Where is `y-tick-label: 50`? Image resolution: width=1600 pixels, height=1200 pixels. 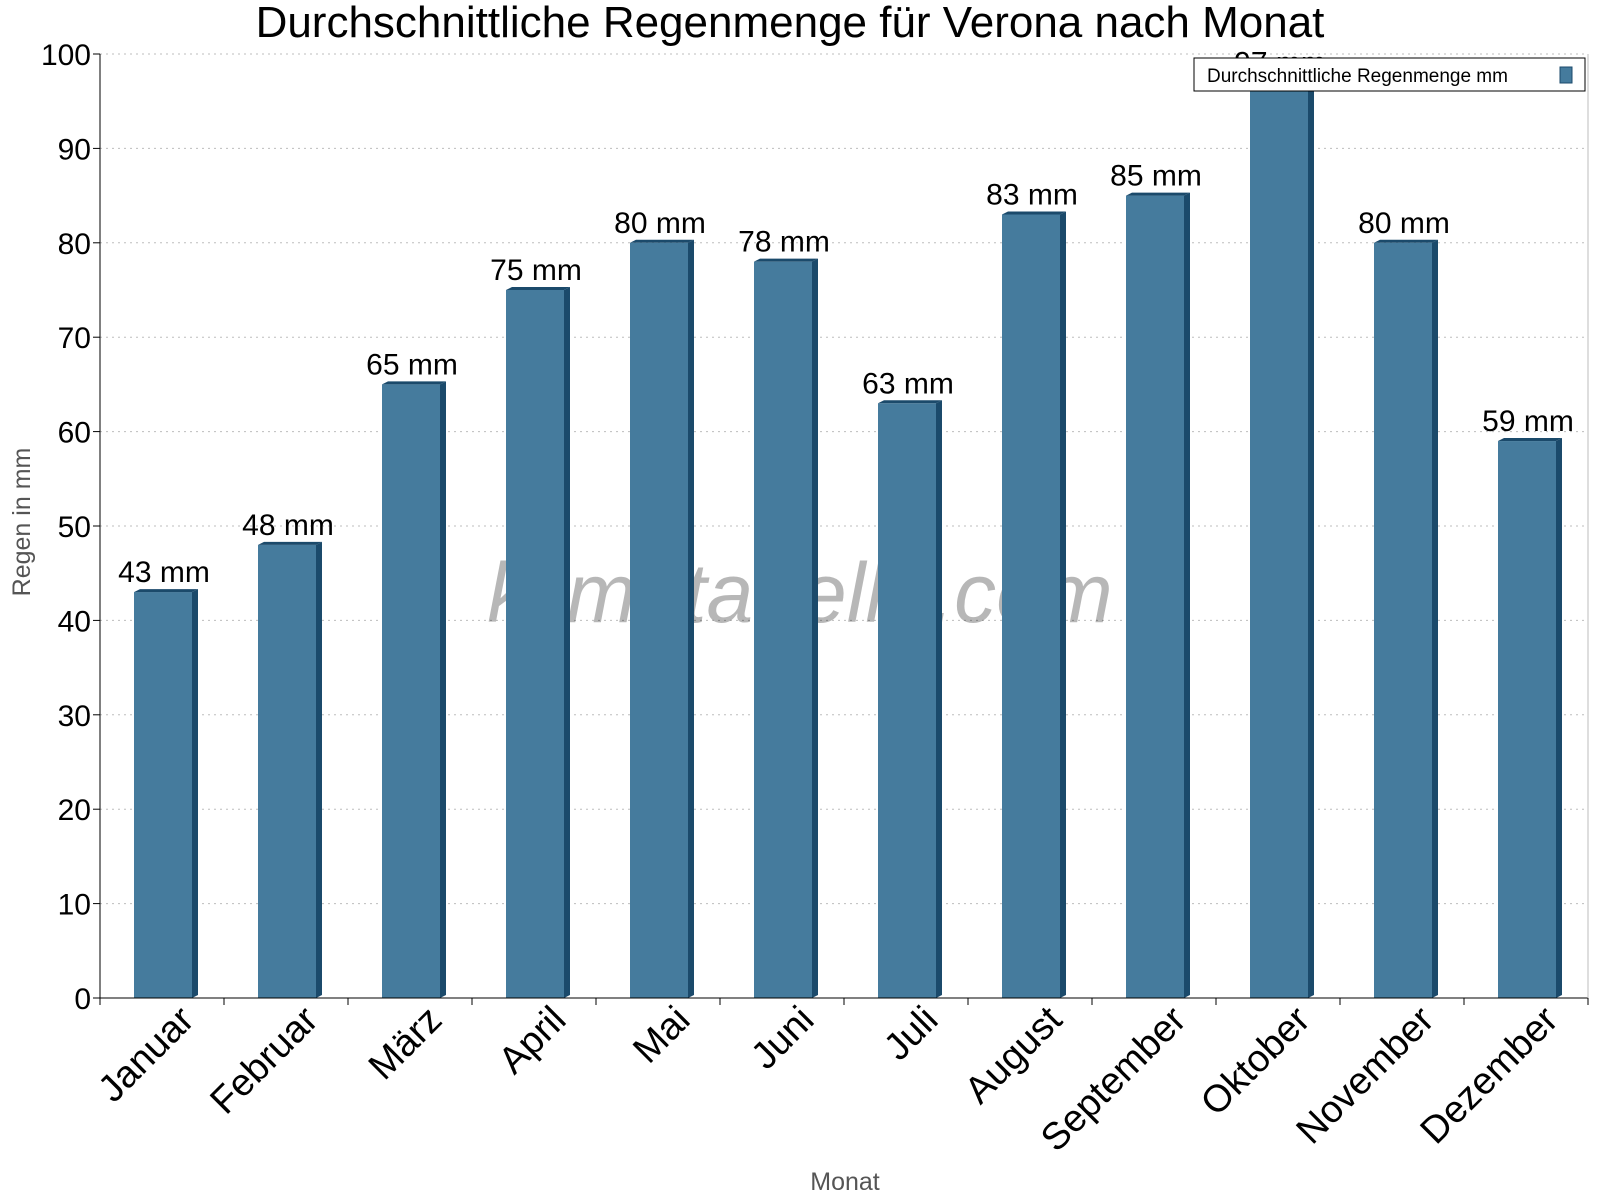 y-tick-label: 50 is located at coordinates (74, 527).